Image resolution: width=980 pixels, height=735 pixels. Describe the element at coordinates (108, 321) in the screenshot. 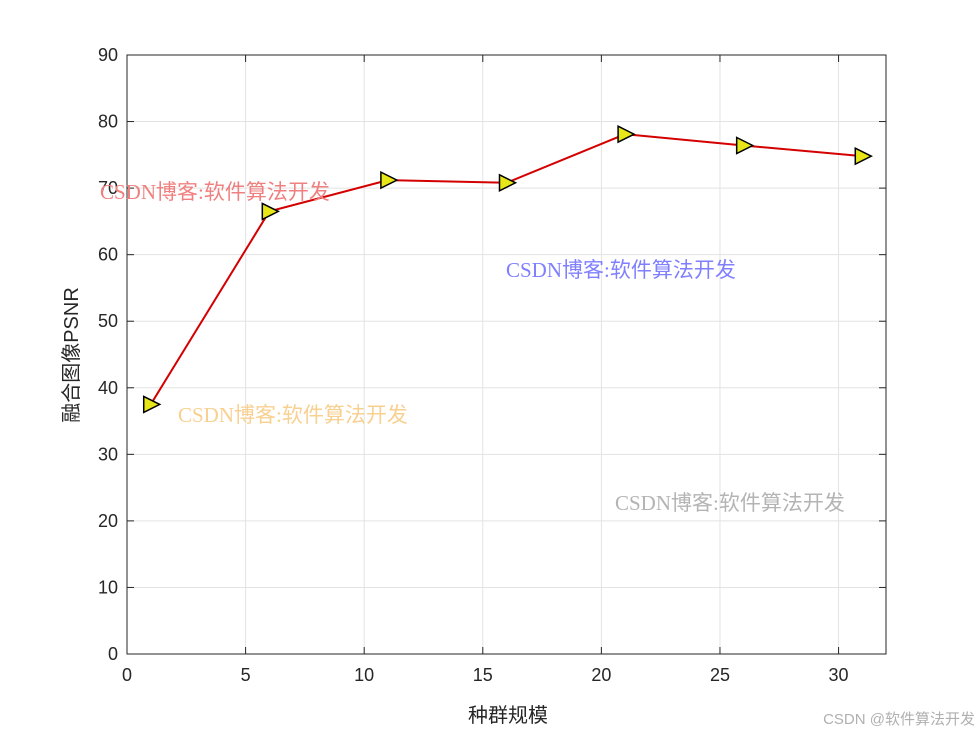

I see `y-tick-label: 50` at that location.